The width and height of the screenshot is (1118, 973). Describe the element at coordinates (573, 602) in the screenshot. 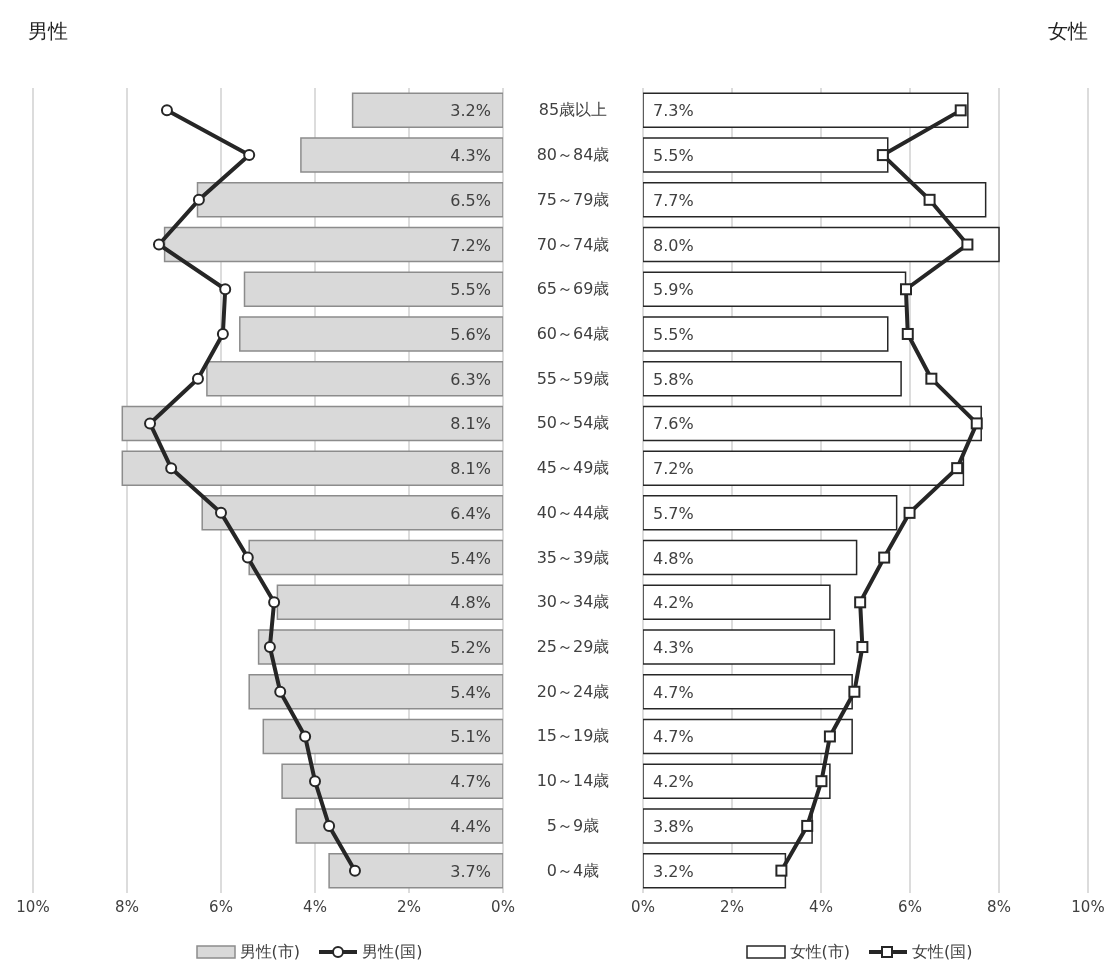

I see `y-tick-label: 30～34歳` at that location.